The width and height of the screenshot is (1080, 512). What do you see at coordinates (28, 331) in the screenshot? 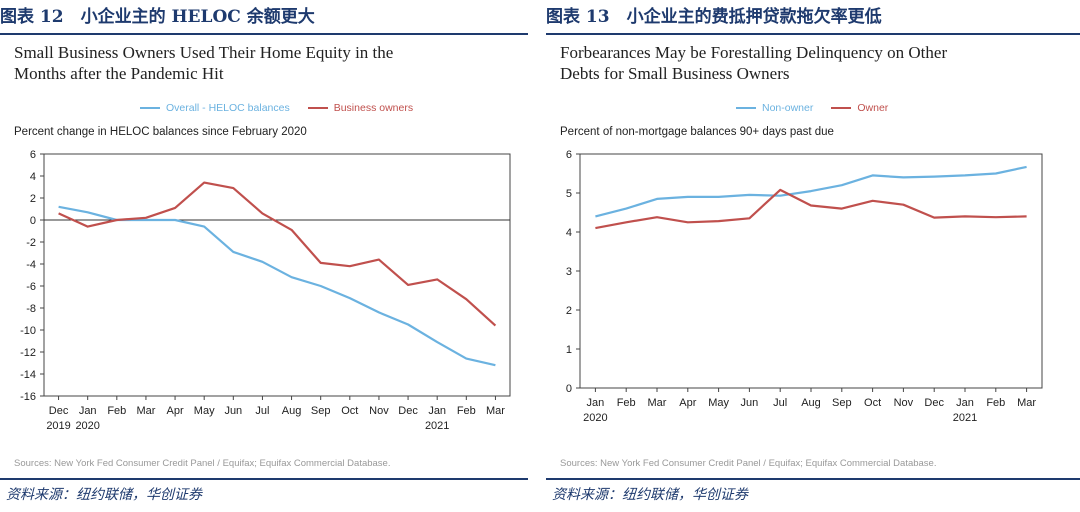
I see `y-tick-label: -10` at bounding box center [28, 331].